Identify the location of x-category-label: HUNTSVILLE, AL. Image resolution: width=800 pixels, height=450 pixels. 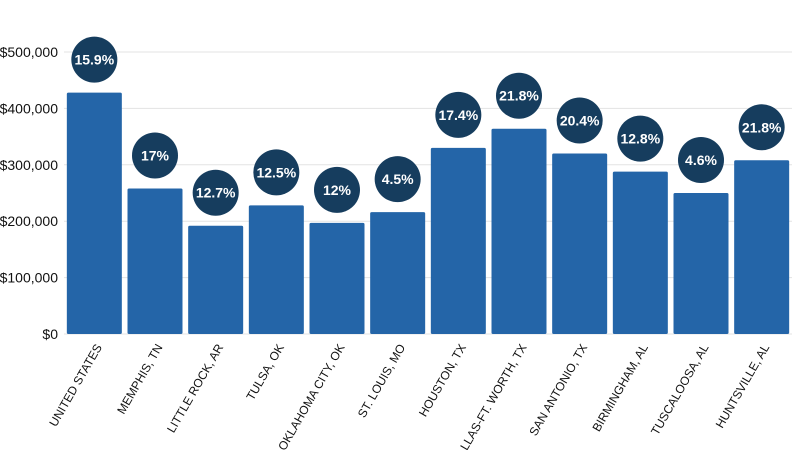
(743, 385).